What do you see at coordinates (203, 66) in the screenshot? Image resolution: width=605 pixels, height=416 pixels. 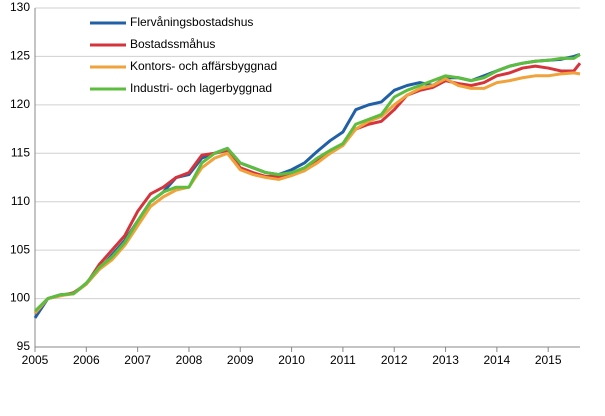 I see `legend-label: Kontors- och affärsbyggnad` at bounding box center [203, 66].